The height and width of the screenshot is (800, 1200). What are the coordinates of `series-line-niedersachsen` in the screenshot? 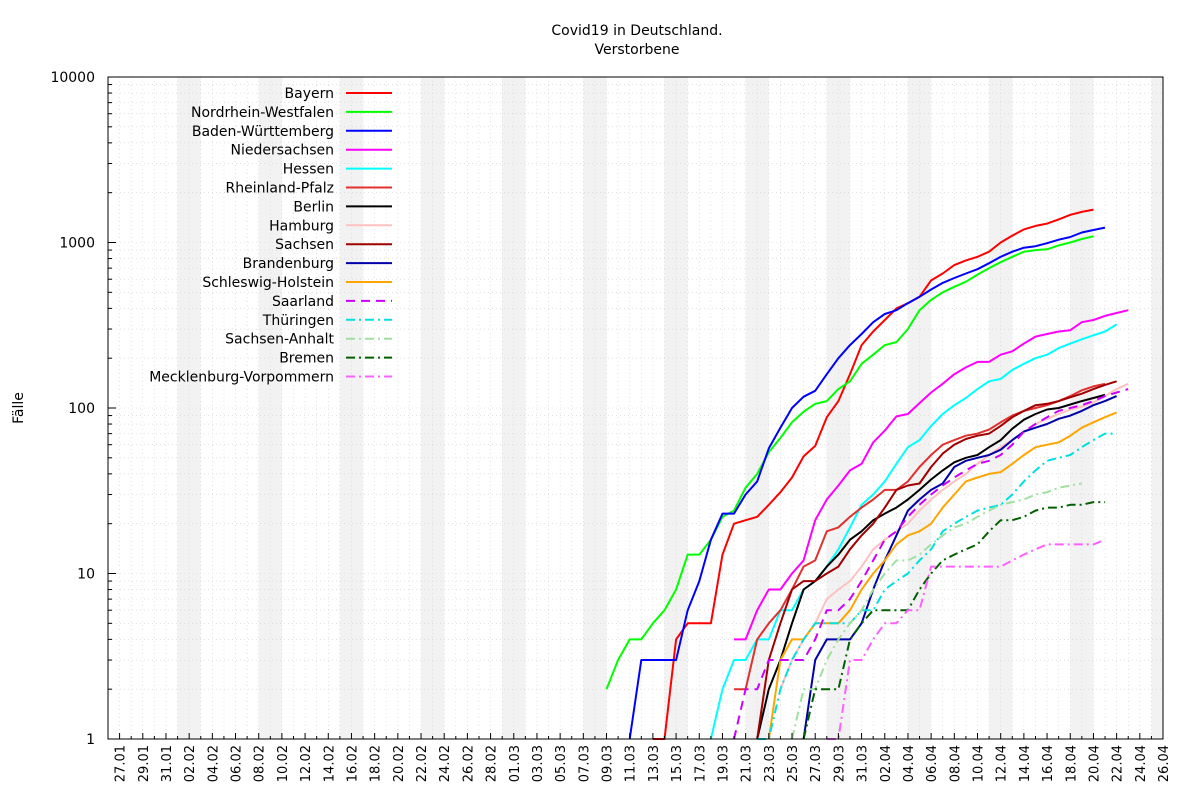 It's located at (931, 475).